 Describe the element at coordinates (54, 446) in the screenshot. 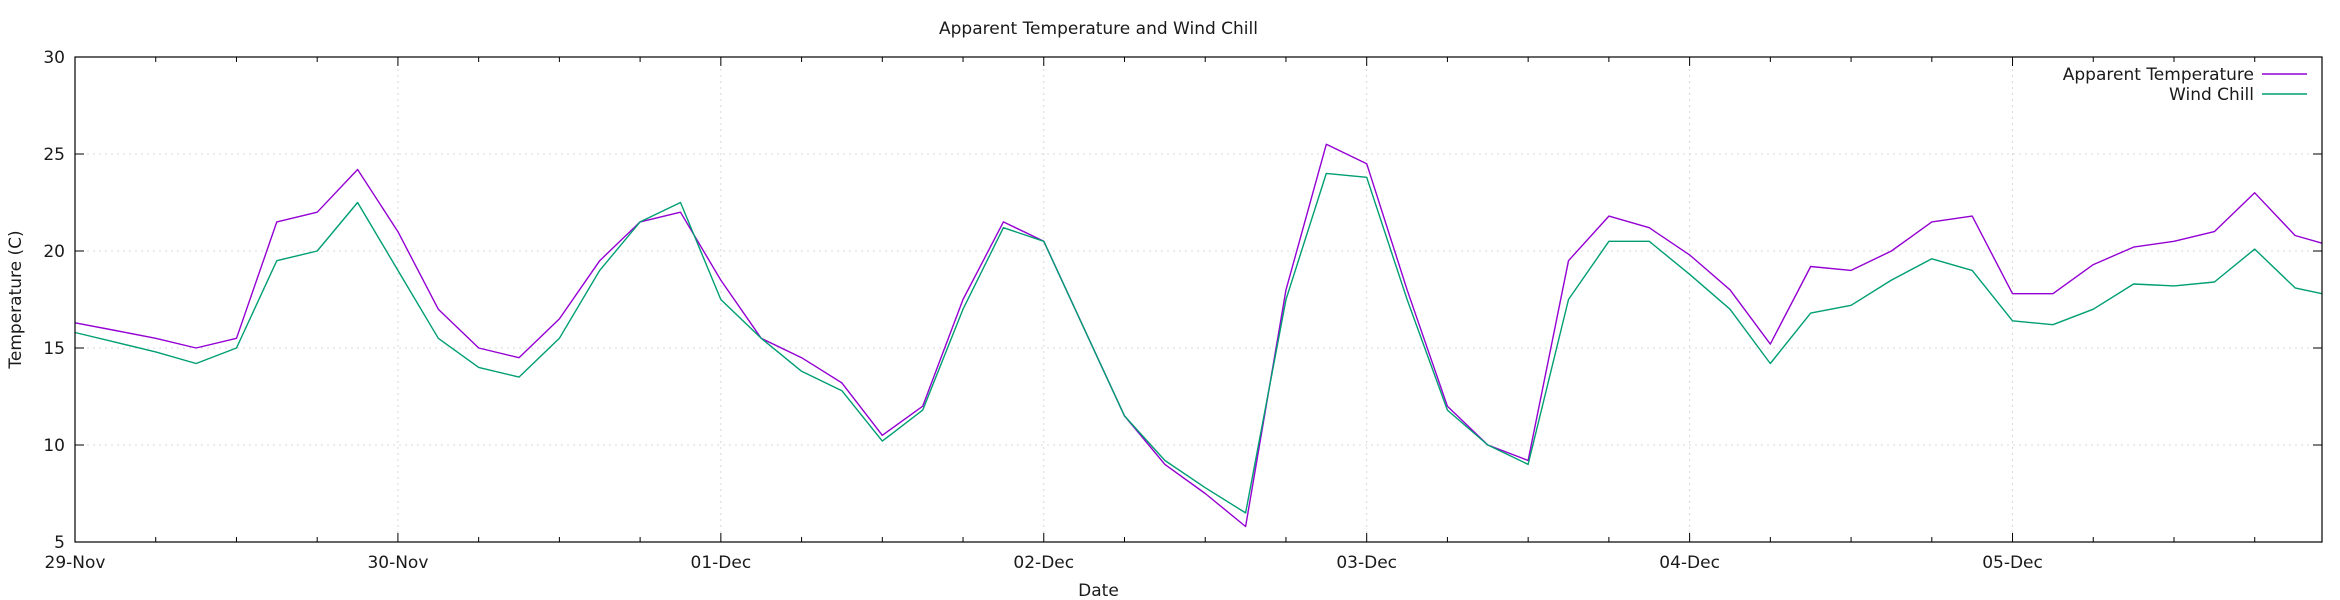

I see `y-tick-label: 10` at that location.